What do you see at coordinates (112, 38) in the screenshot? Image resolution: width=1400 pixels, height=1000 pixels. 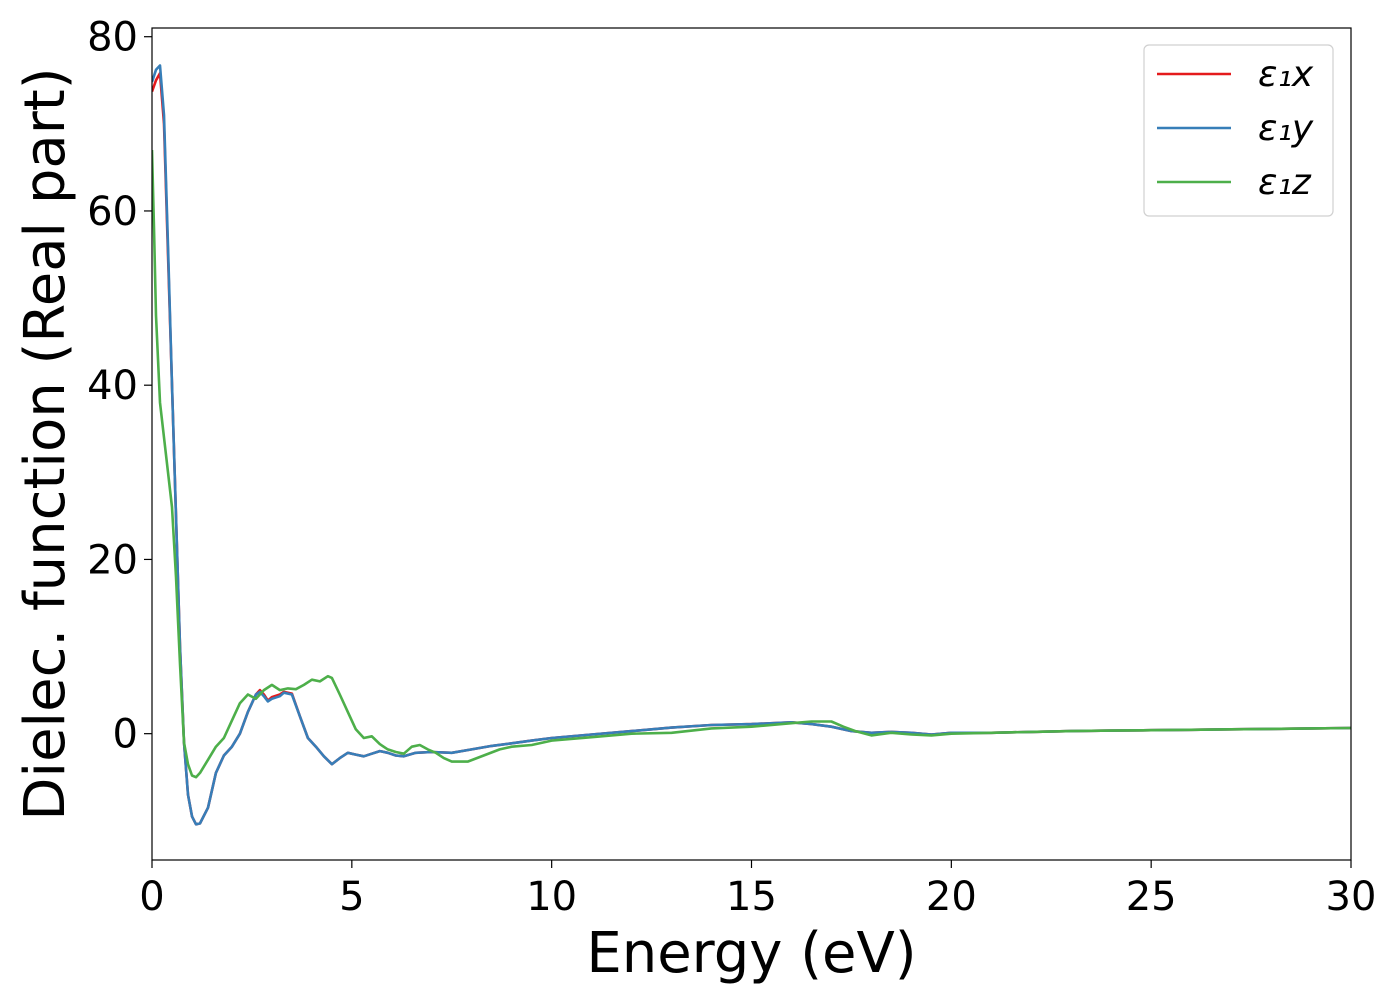 I see `y-tick-label: 80` at bounding box center [112, 38].